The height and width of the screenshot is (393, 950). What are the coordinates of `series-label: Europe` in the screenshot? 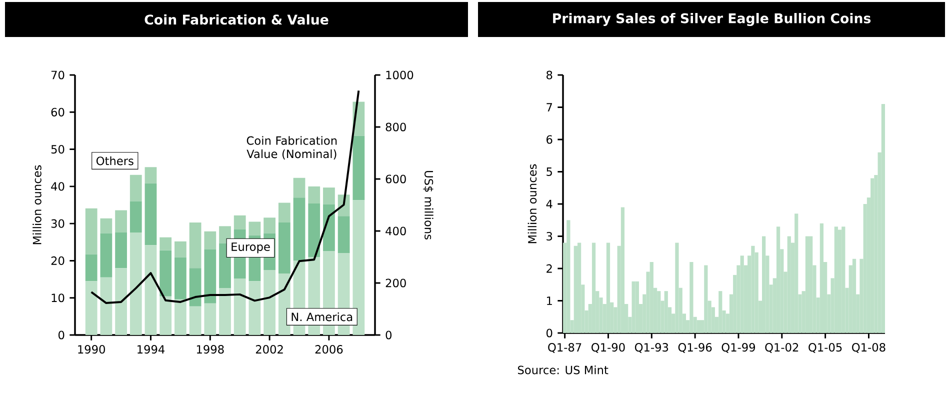 It's located at (251, 248).